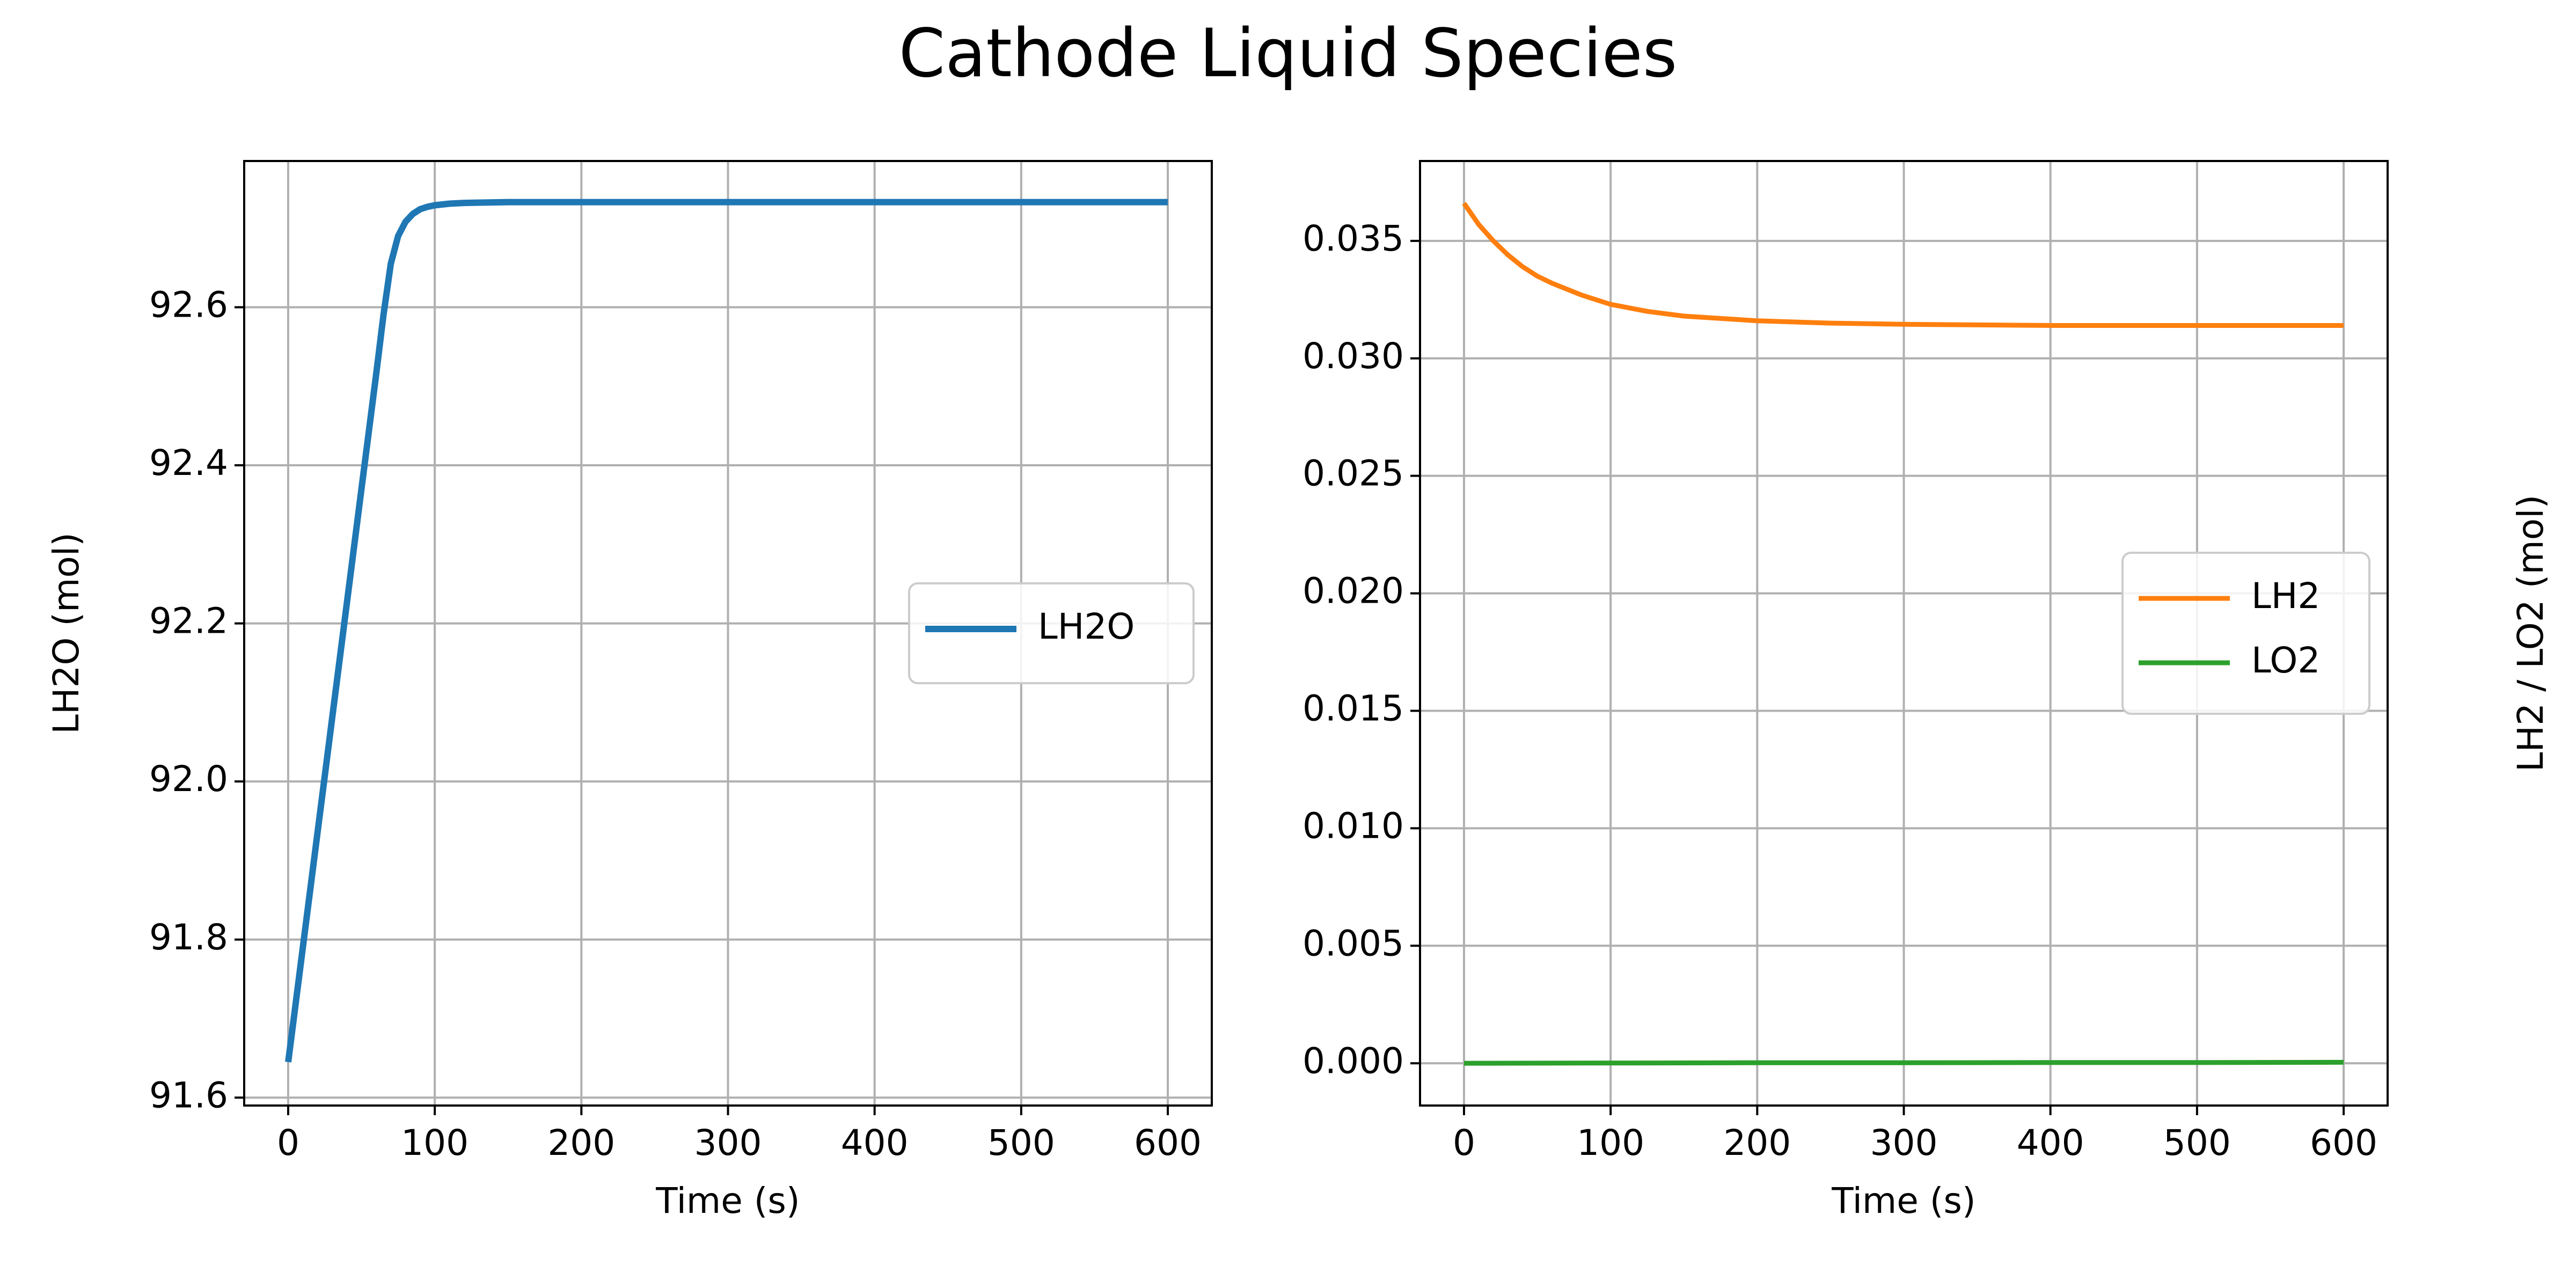 Image resolution: width=2576 pixels, height=1288 pixels. I want to click on legend: LH2 LO2, so click(2245, 633).